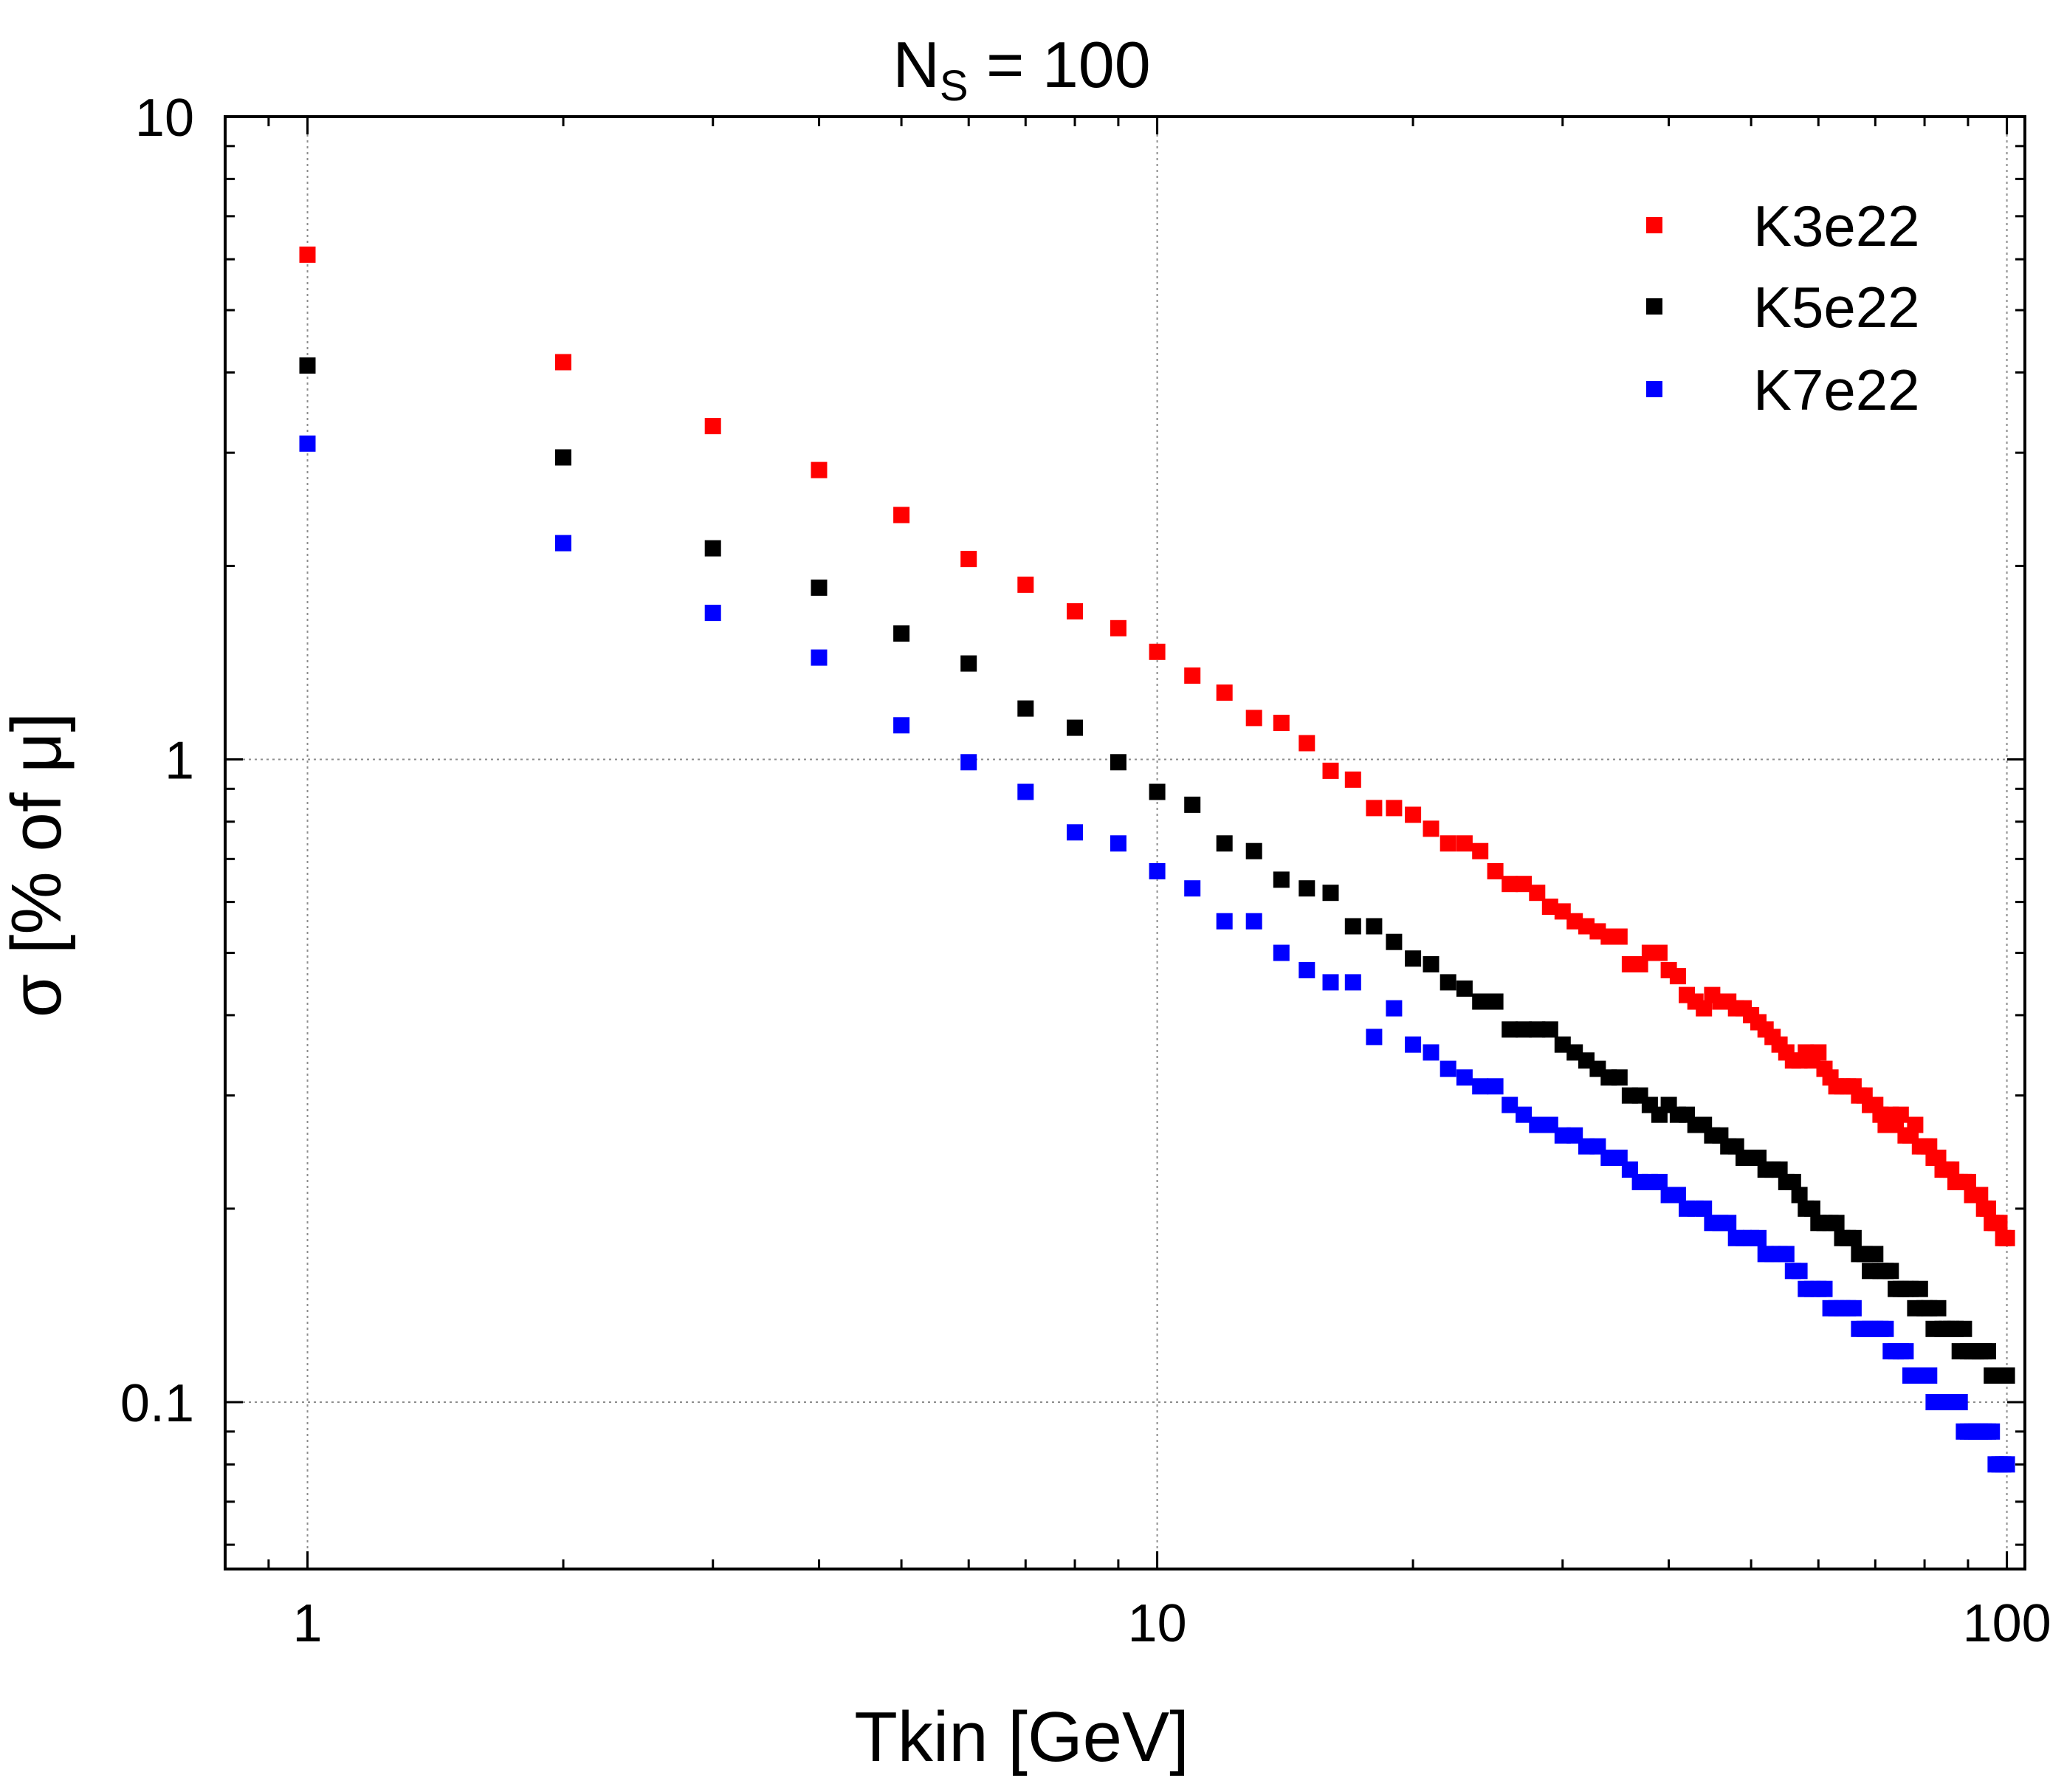 This screenshot has height=1792, width=2050. I want to click on y-tick-label: 1, so click(180, 761).